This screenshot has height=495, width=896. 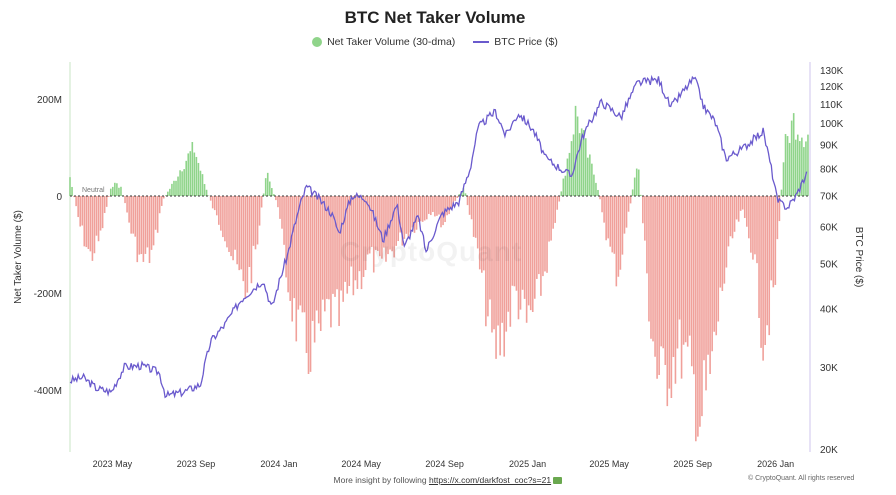 I want to click on x-tick-label: 2025 Jan, so click(x=527, y=464).